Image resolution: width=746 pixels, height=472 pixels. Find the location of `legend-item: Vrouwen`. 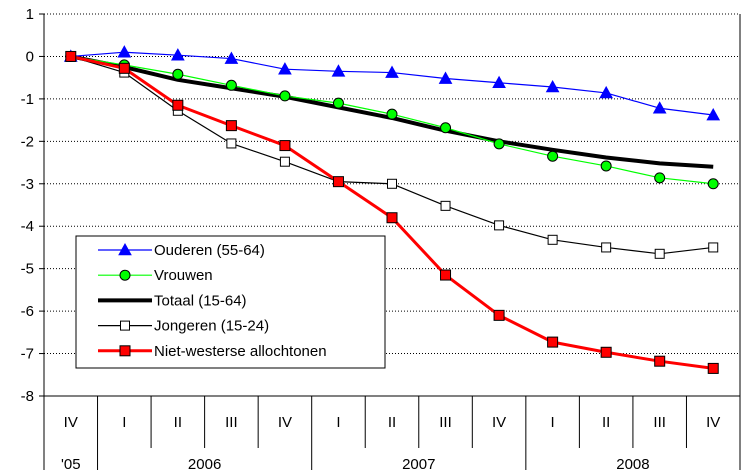

legend-item: Vrouwen is located at coordinates (155, 275).